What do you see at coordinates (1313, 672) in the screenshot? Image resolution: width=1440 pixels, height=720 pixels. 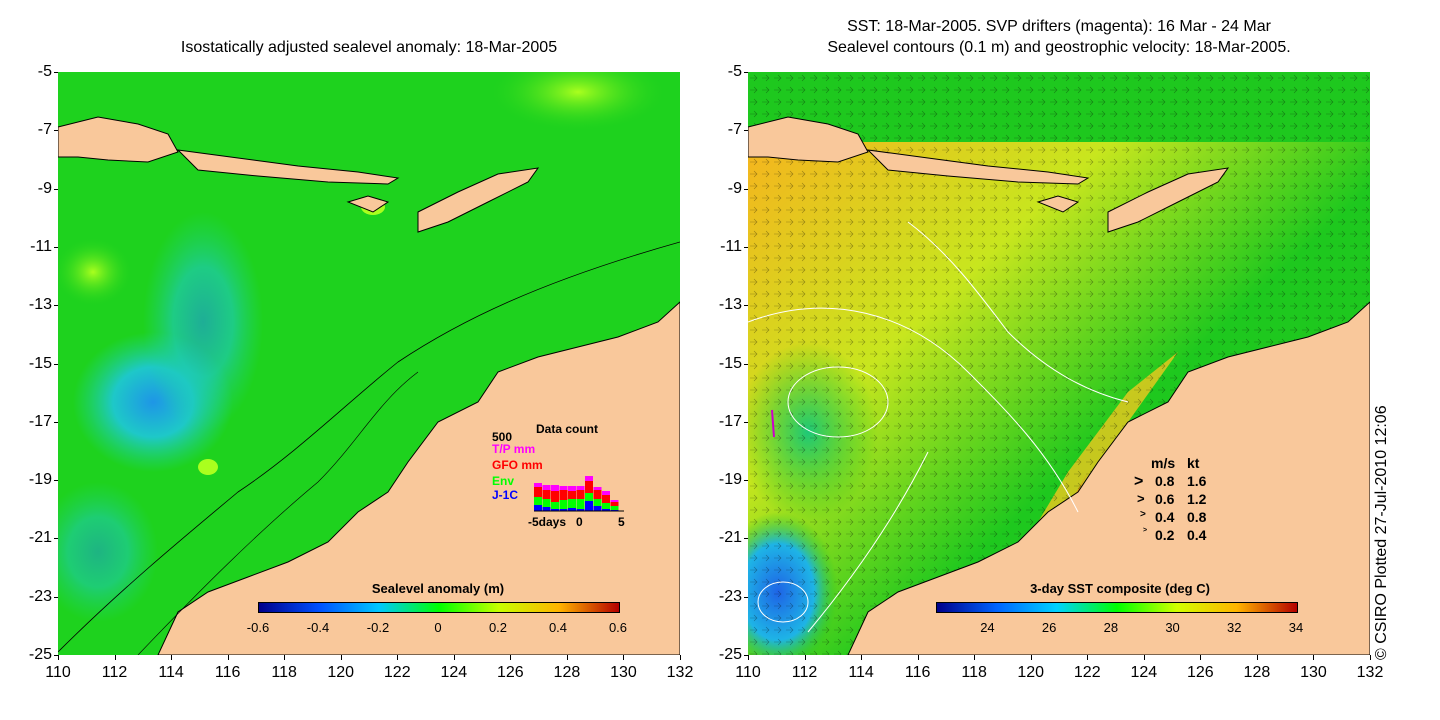 I see `x-tick-label: 130` at bounding box center [1313, 672].